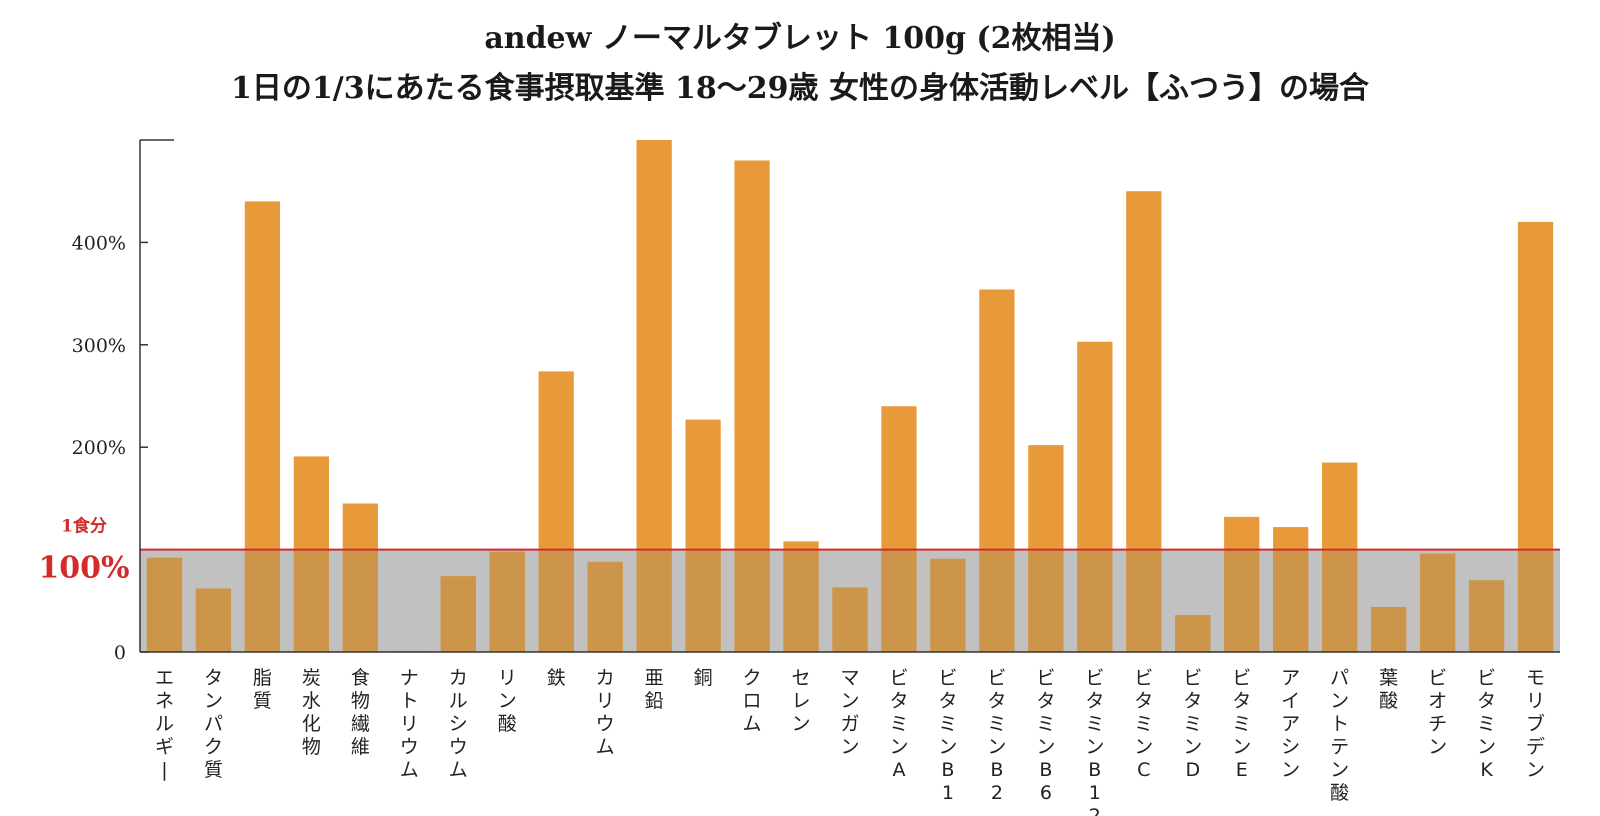 This screenshot has width=1600, height=816. What do you see at coordinates (1437, 712) in the screenshot?
I see `x-category-label: ビオチン` at bounding box center [1437, 712].